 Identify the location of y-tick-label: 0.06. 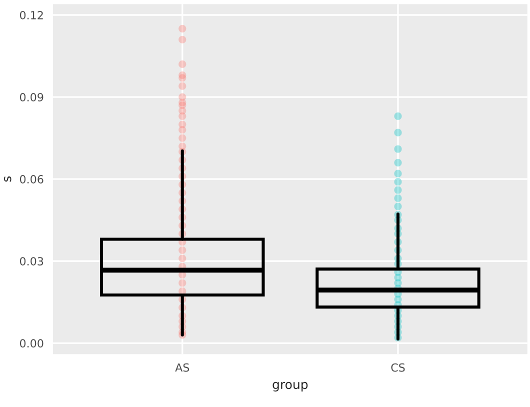
(32, 179).